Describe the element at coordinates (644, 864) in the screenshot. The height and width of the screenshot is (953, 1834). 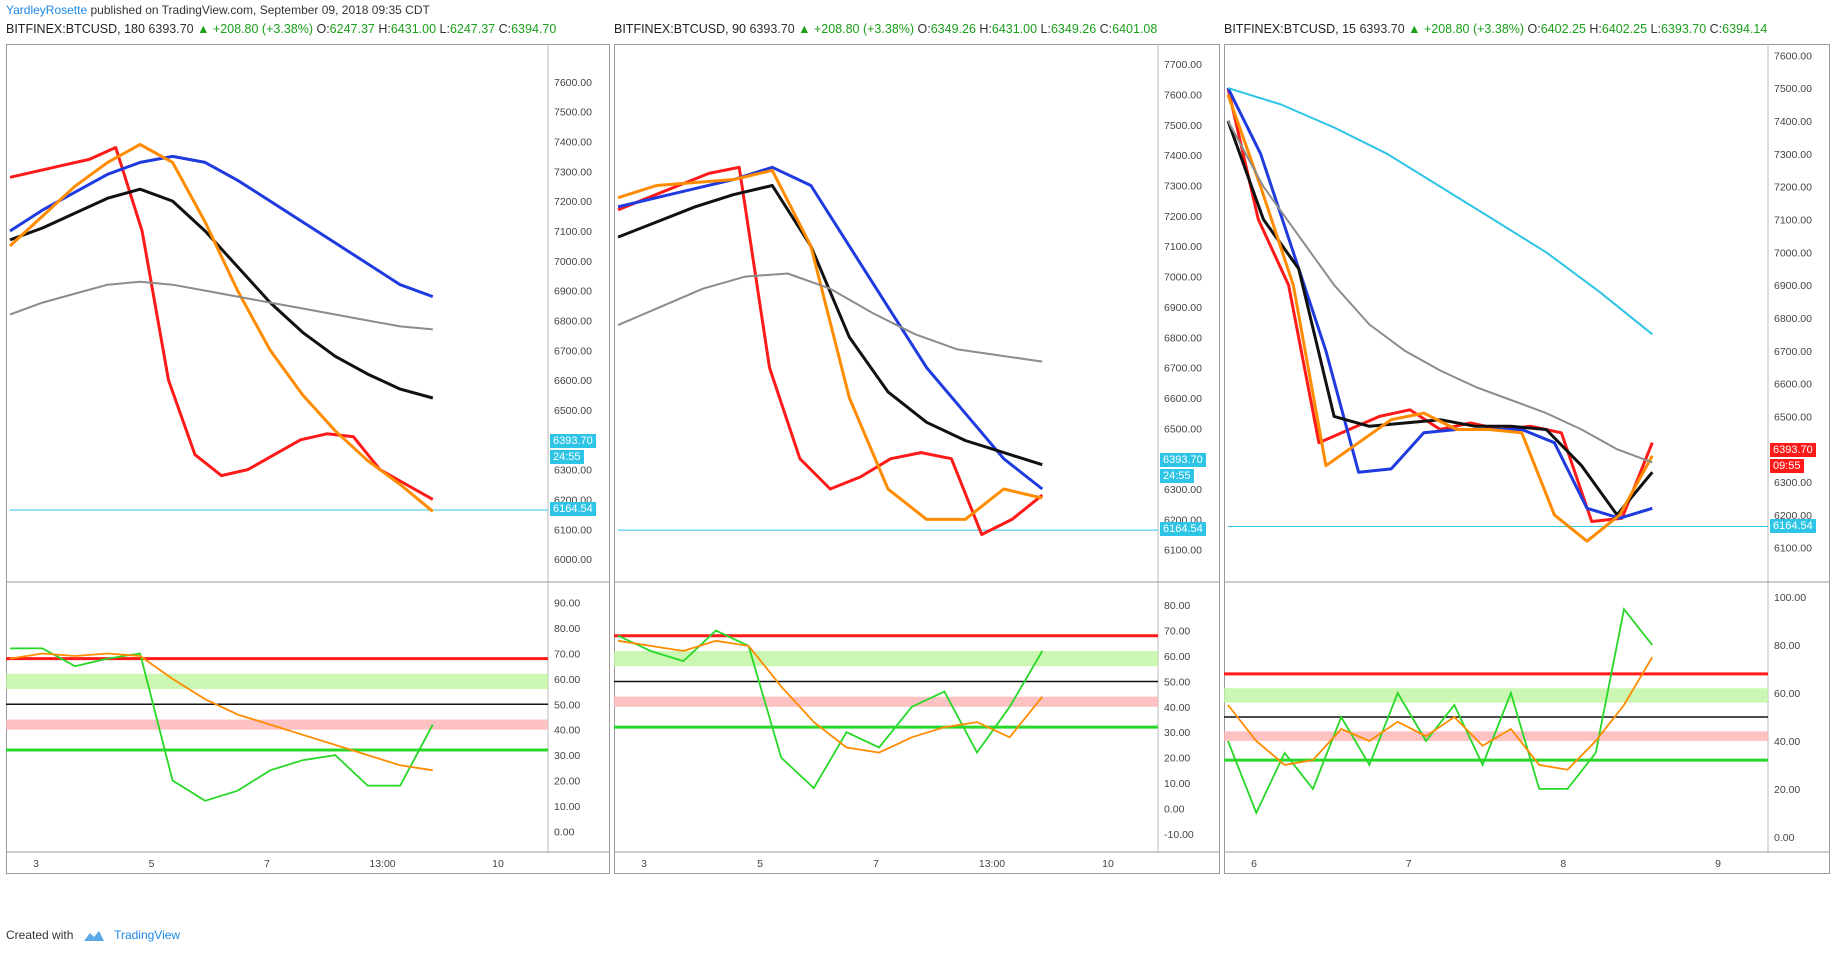
I see `time-tick-label: 3` at that location.